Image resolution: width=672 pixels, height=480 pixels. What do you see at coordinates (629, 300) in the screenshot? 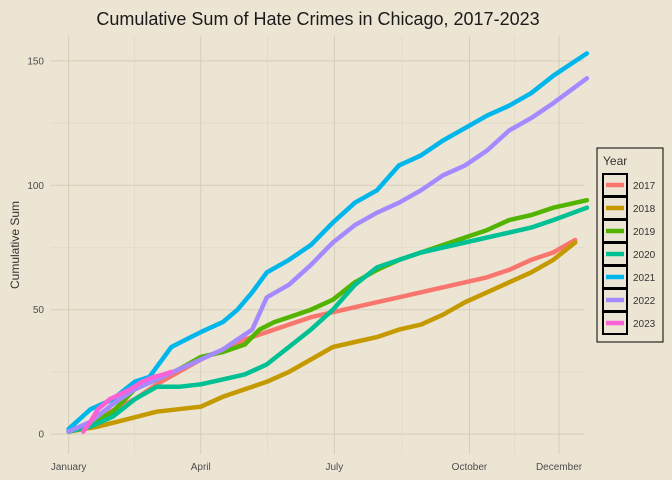
I see `legend-item-2022: 2022` at bounding box center [629, 300].